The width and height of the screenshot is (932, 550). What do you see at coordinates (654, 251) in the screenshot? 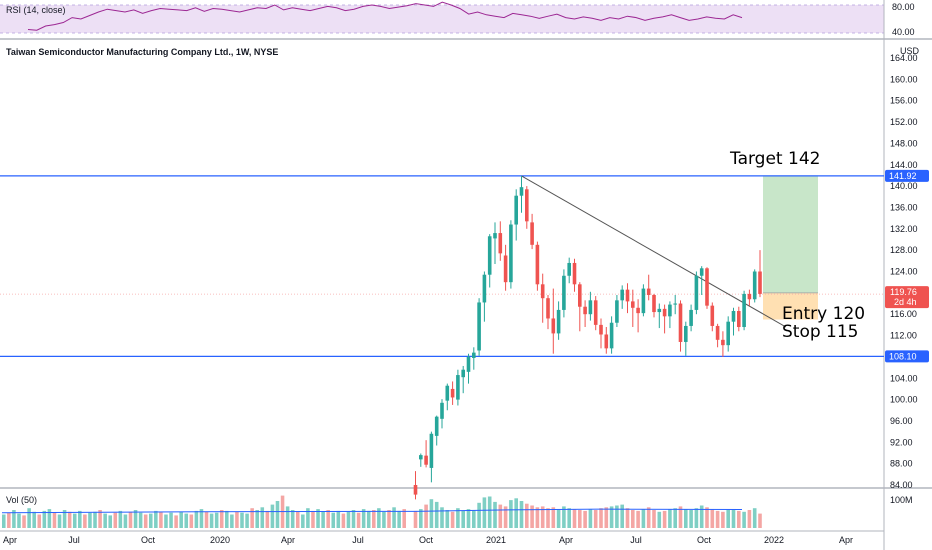
I see `trend-line` at bounding box center [654, 251].